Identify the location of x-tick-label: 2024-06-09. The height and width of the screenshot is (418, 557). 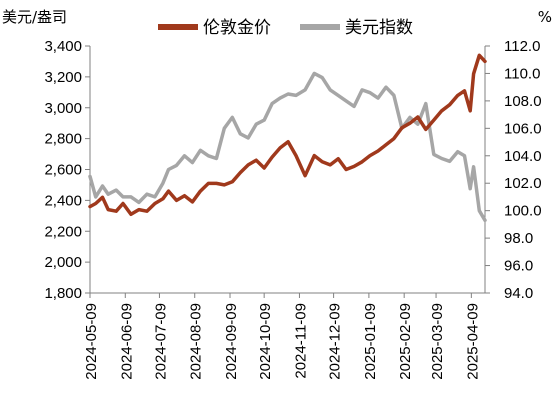
(126, 341).